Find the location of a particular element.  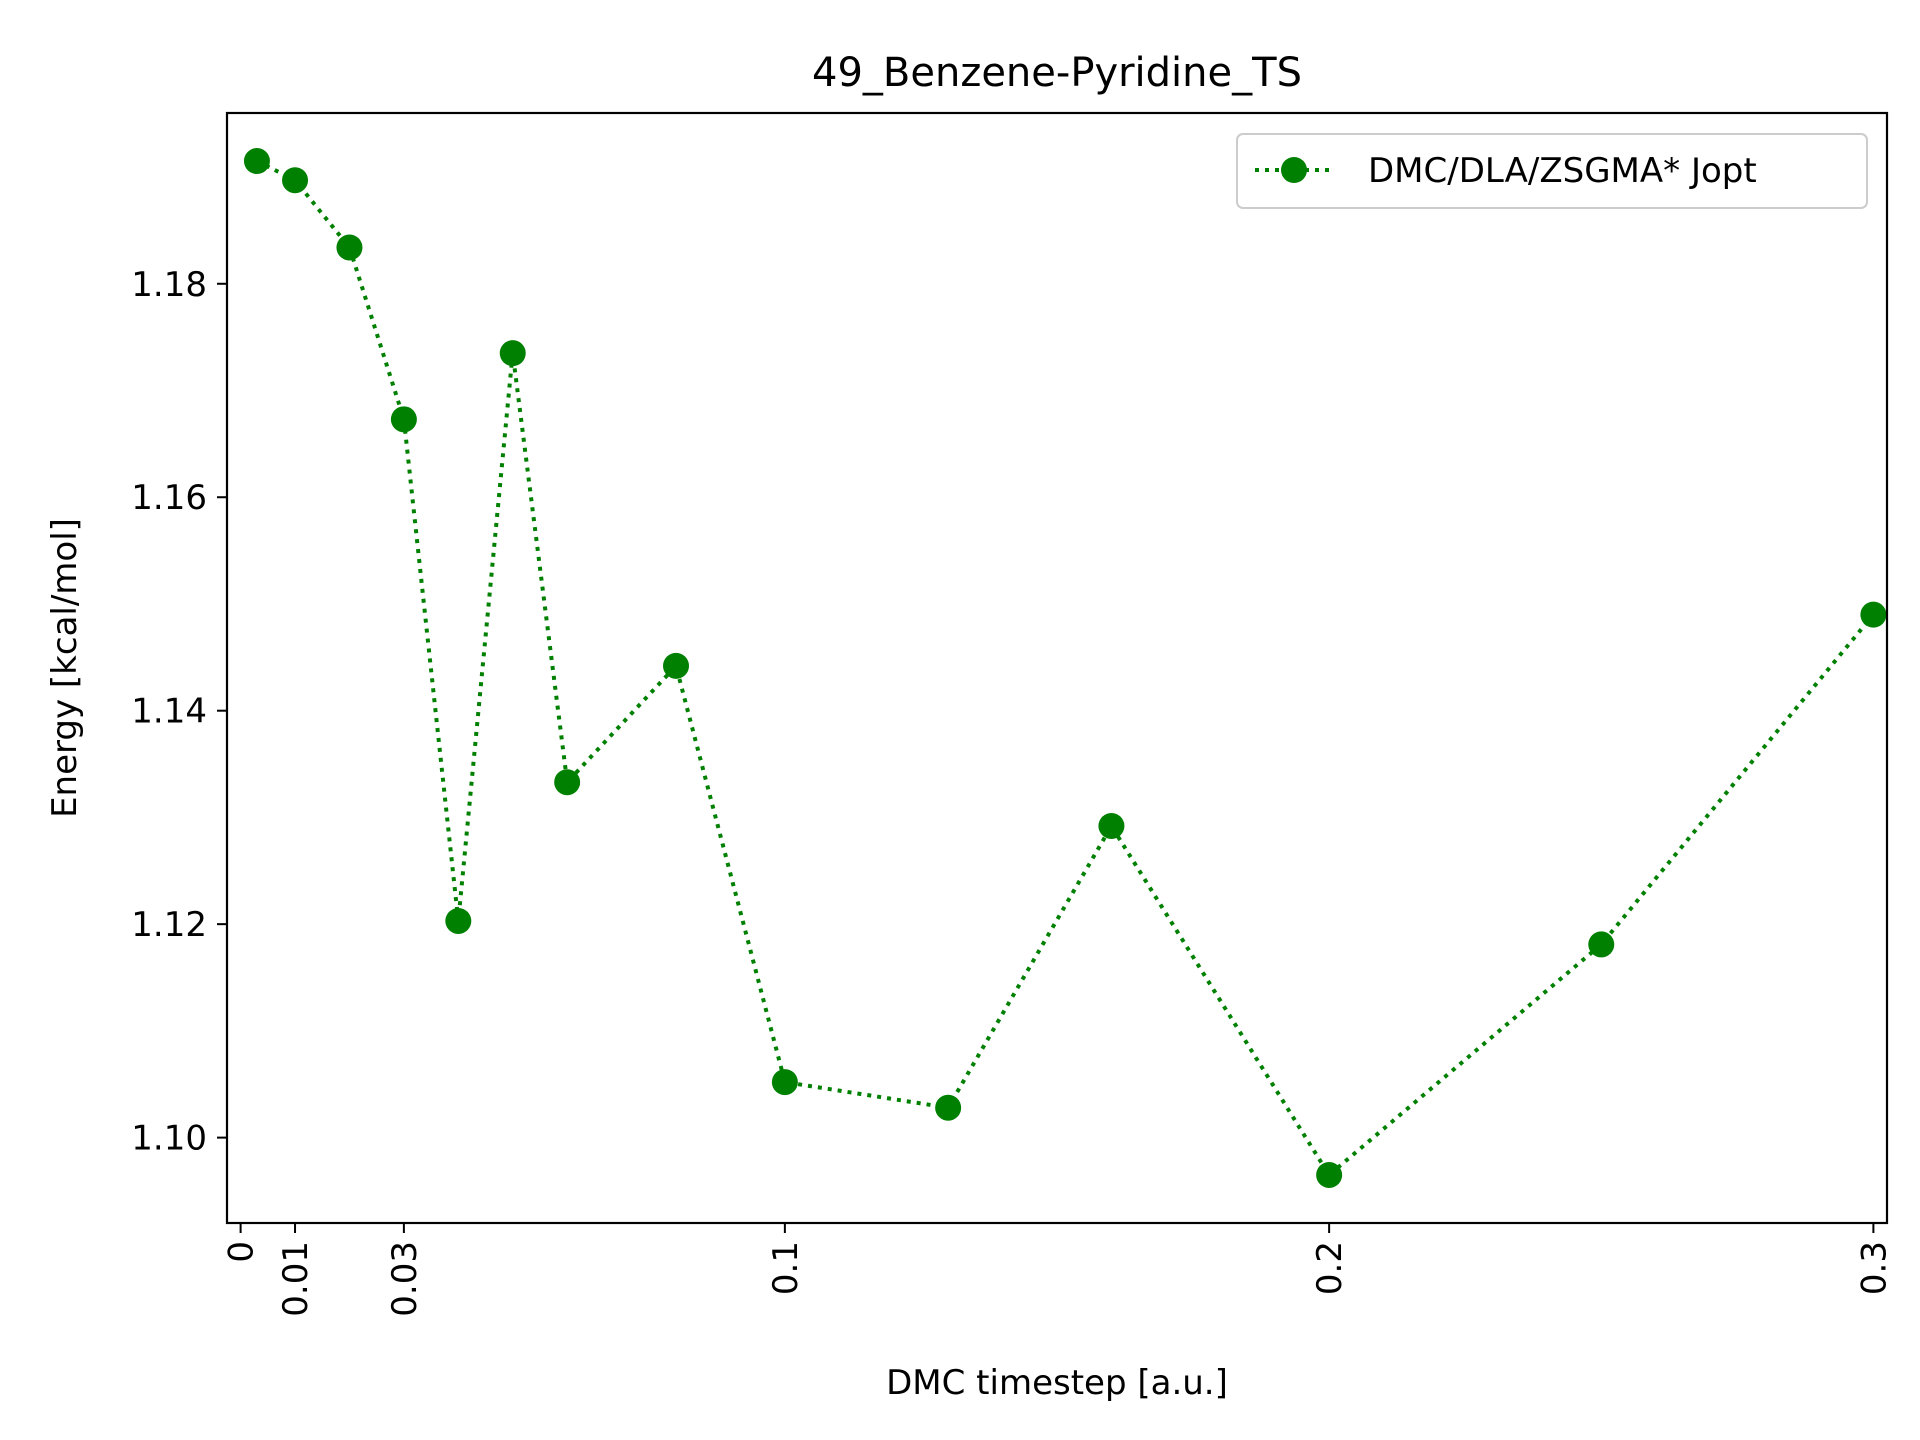

y-axis-ticks: 1.10 1.12 1.14 1.16 1.18 is located at coordinates (179, 712).